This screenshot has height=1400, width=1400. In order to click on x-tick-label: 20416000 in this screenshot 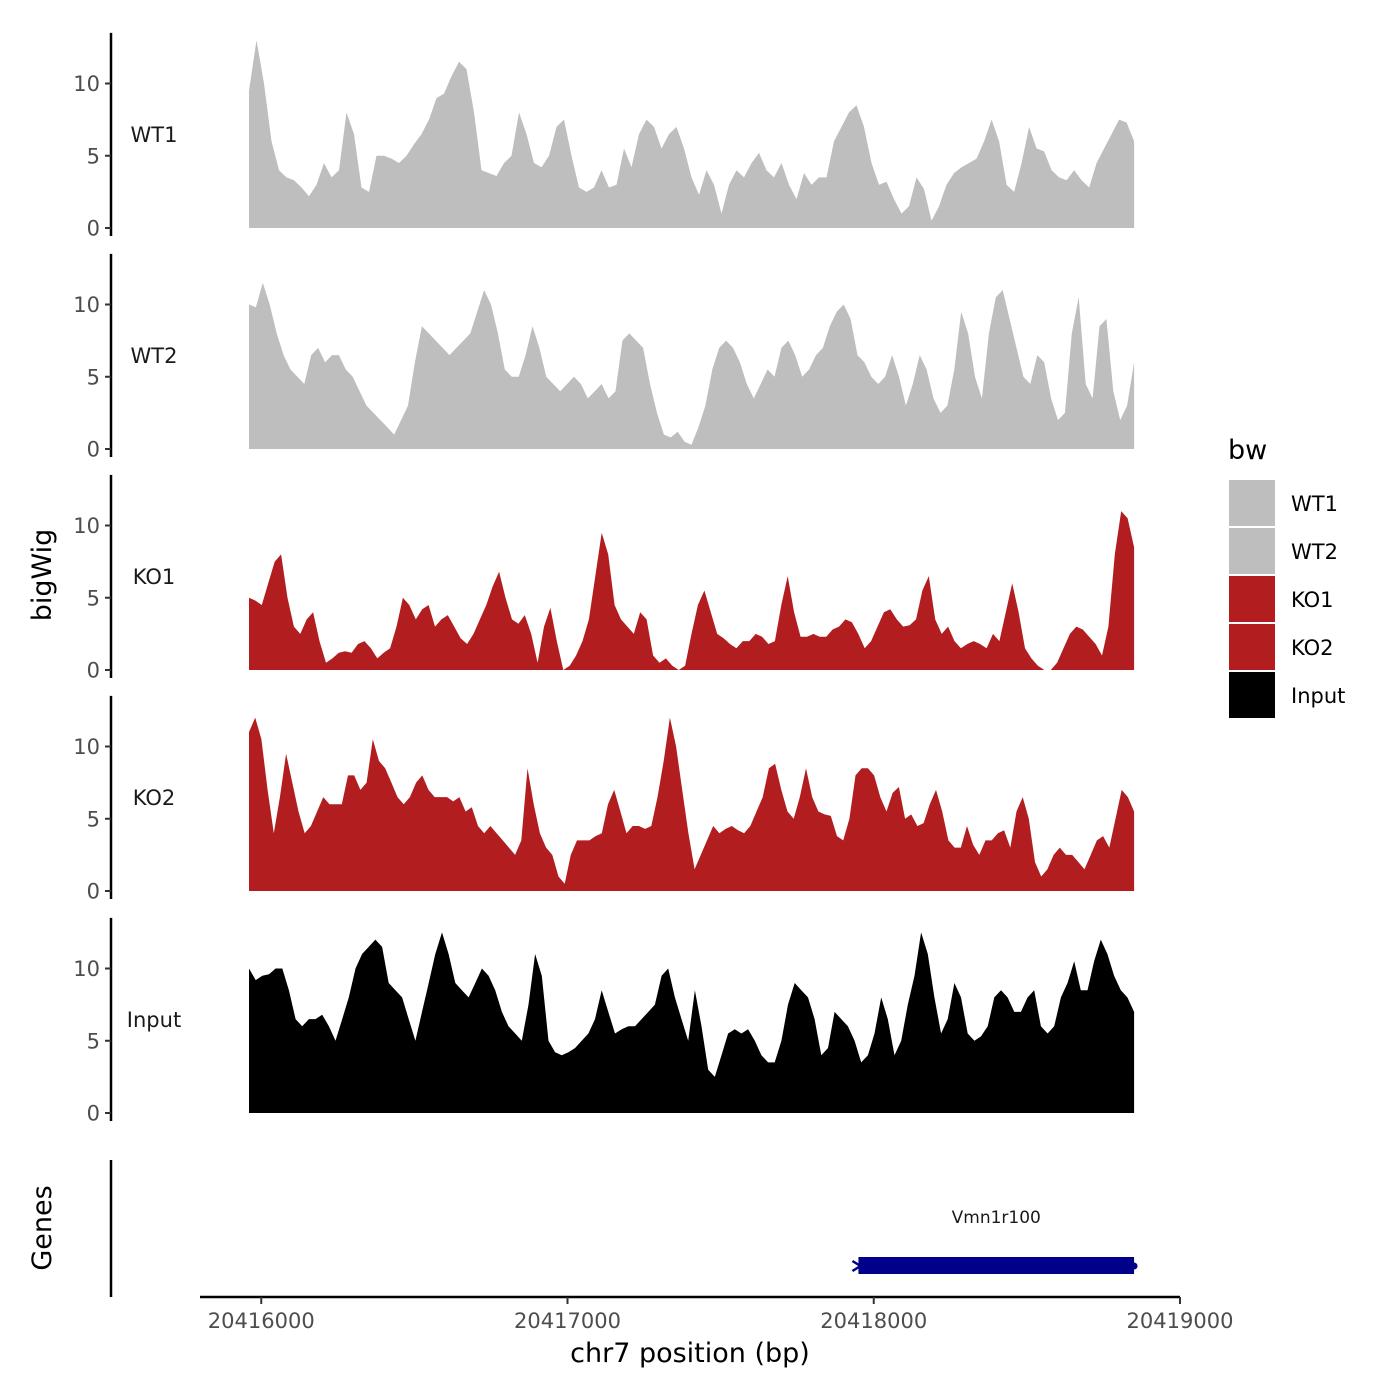, I will do `click(261, 1321)`.